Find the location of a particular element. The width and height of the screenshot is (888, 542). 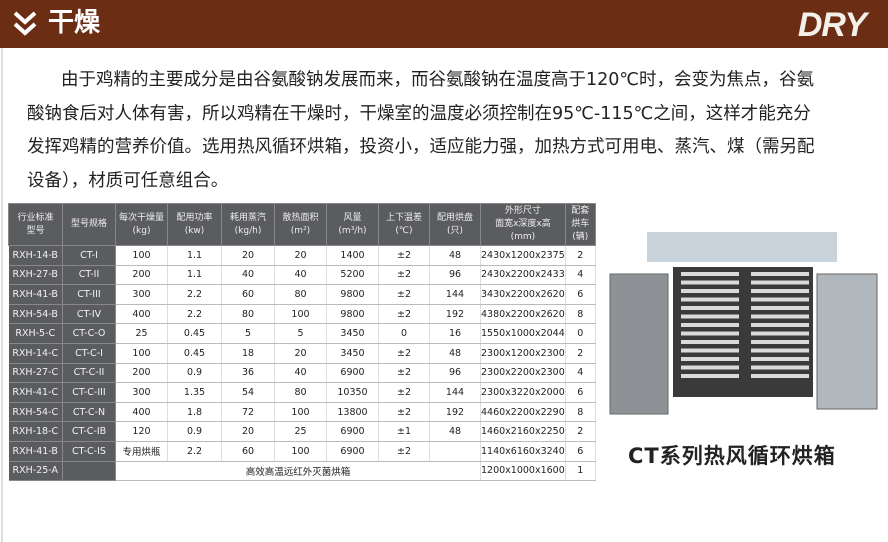

column-header: 外形尺寸 面宽x深度x高 (mm) is located at coordinates (523, 224).